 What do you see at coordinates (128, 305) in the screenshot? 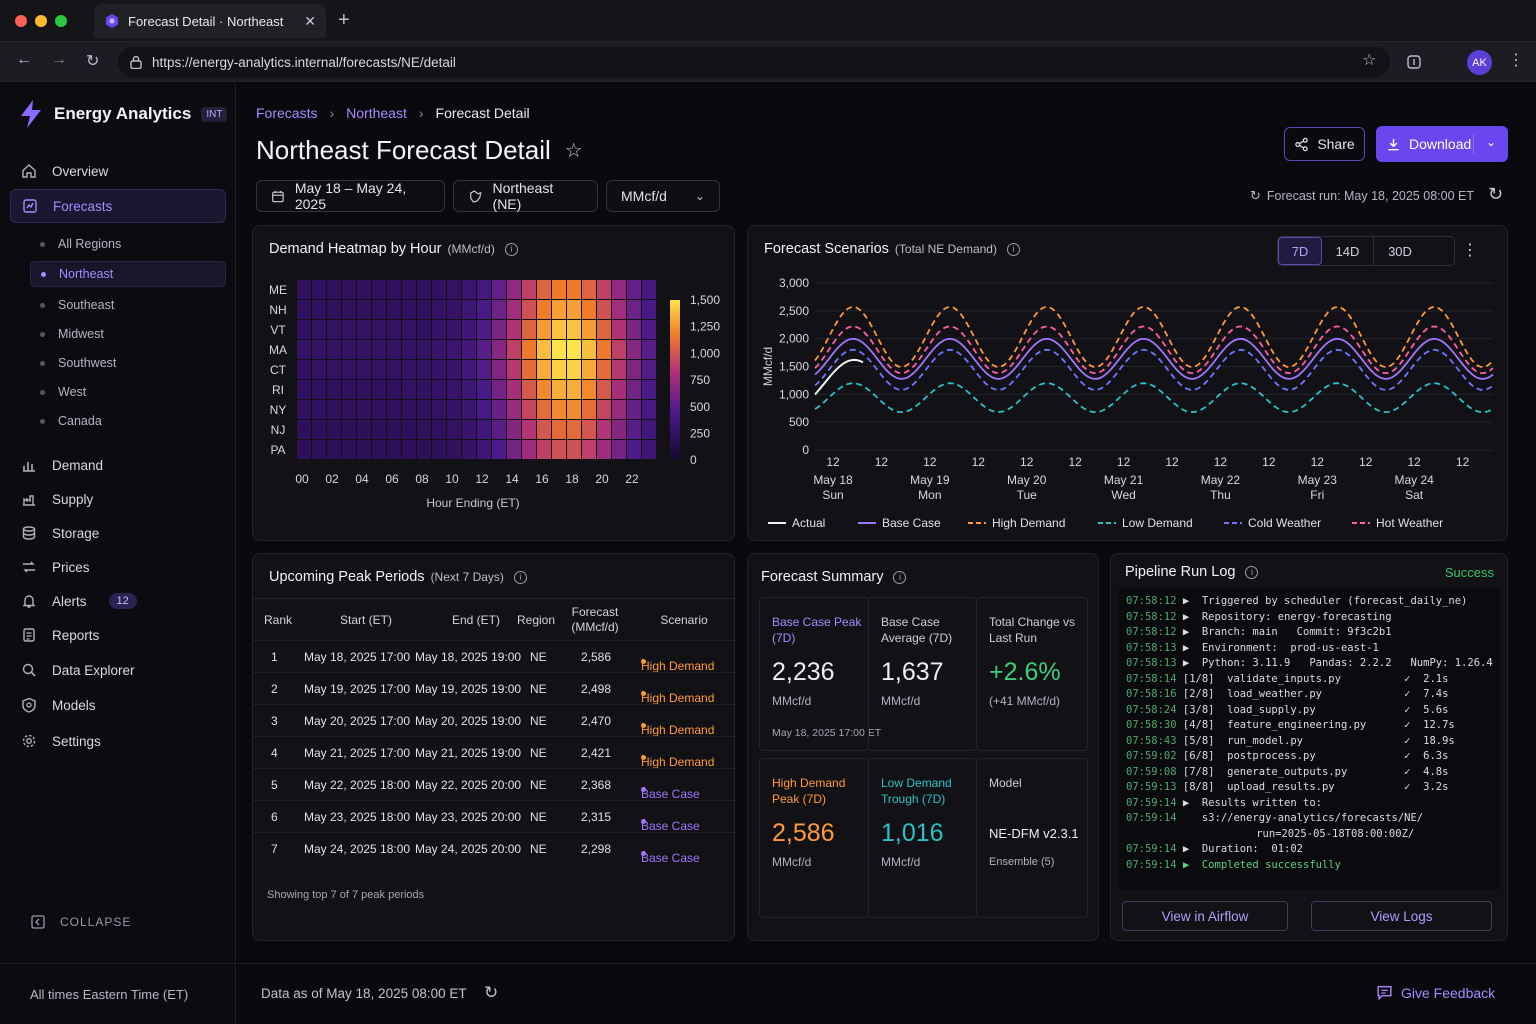
I see `subnav-southeast: Southeast` at bounding box center [128, 305].